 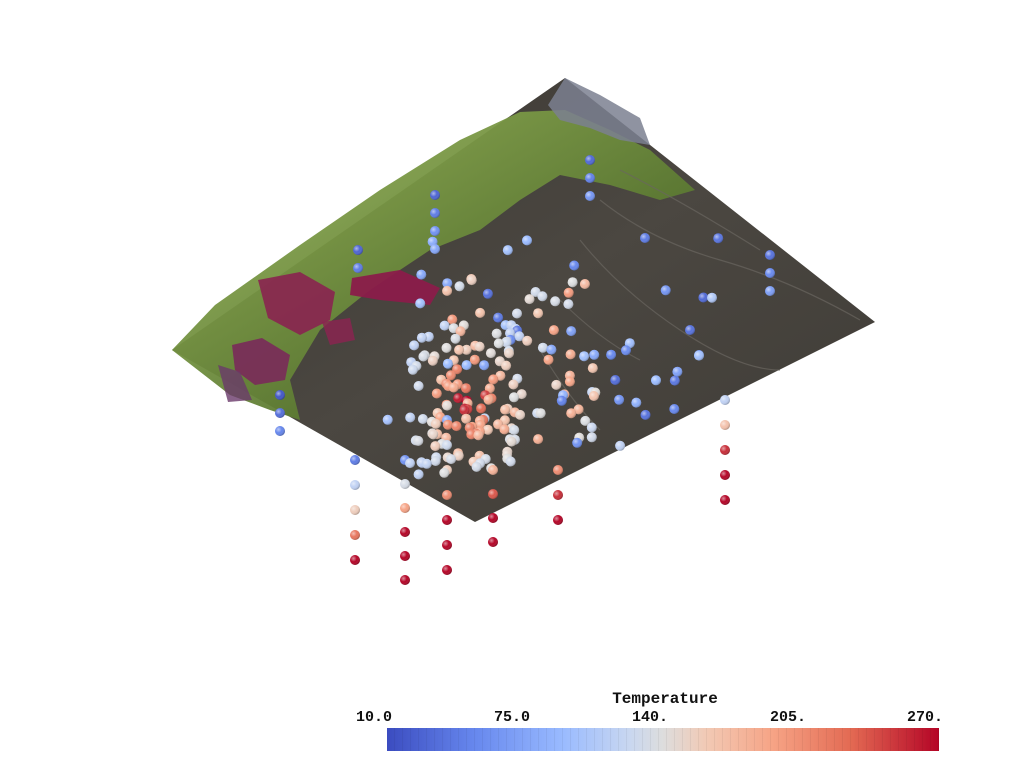 I want to click on colorbar-tick-max: 270., so click(x=925, y=717).